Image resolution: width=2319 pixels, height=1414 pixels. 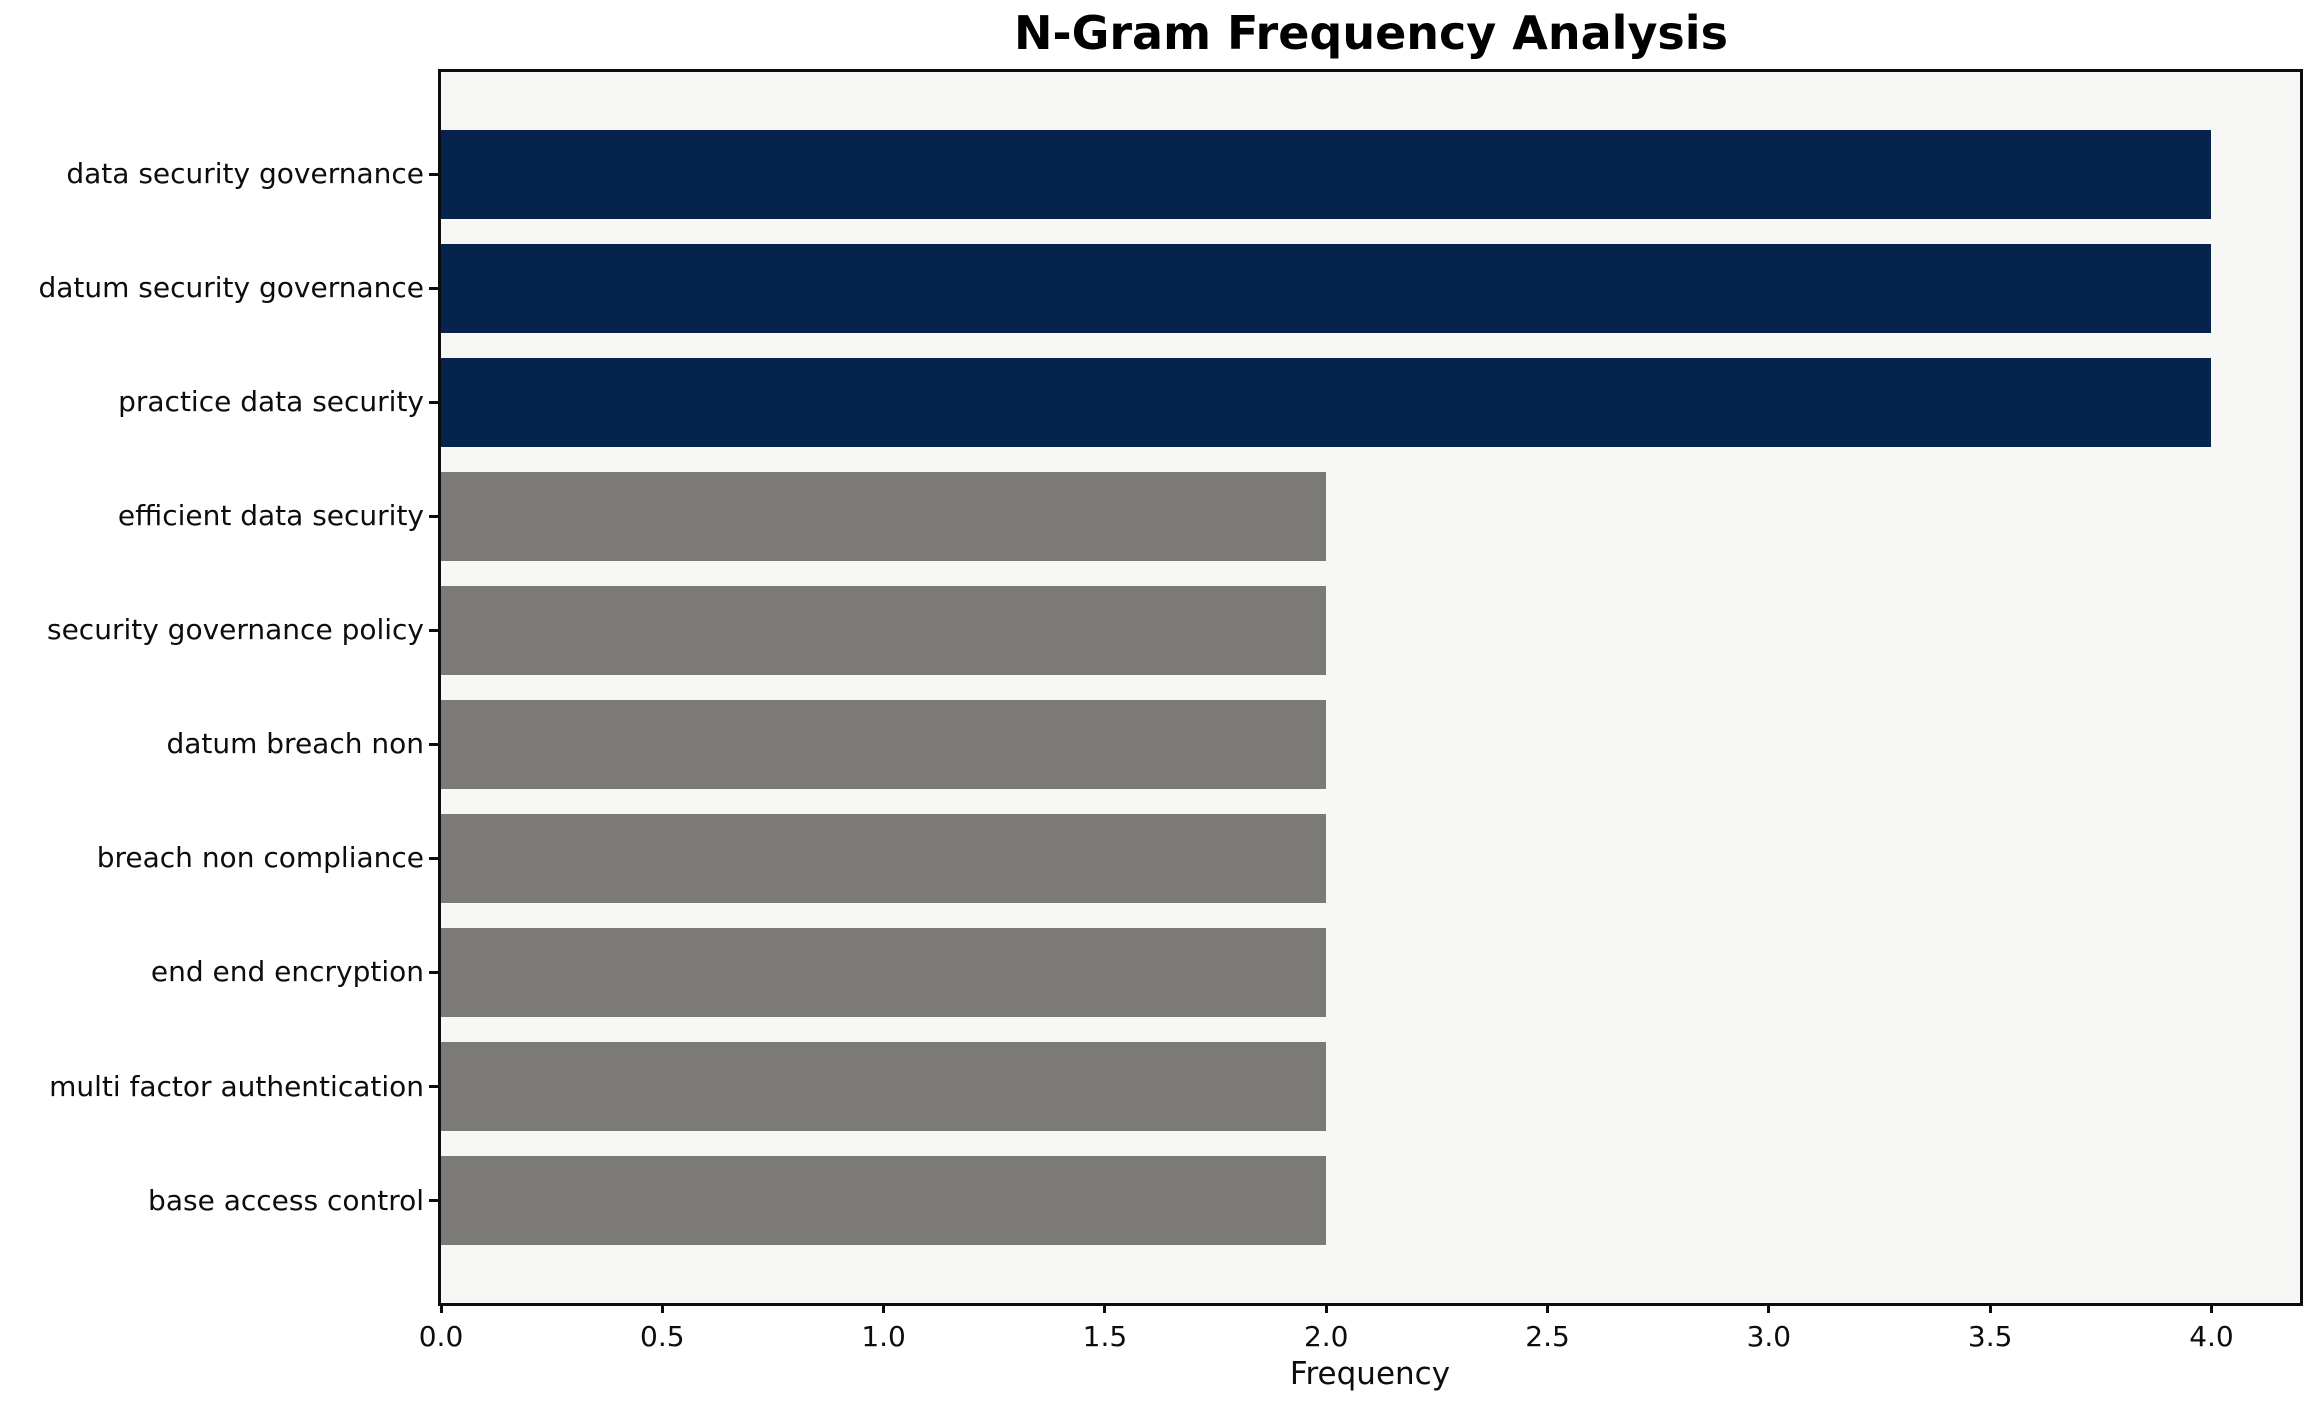 I want to click on bar-end-end-encryption, so click(x=884, y=972).